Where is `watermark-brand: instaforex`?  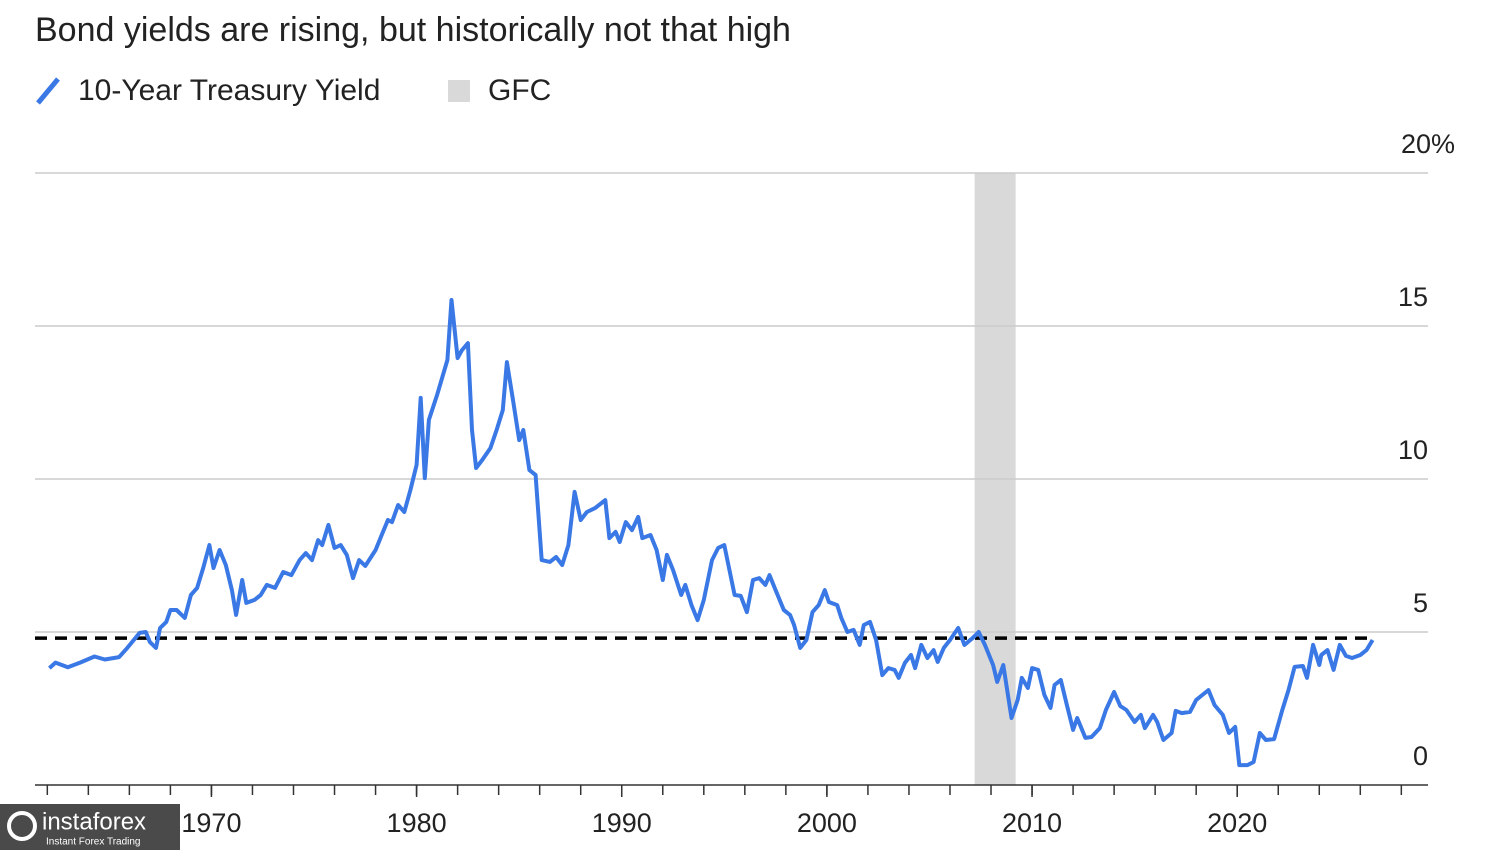
watermark-brand: instaforex is located at coordinates (94, 821).